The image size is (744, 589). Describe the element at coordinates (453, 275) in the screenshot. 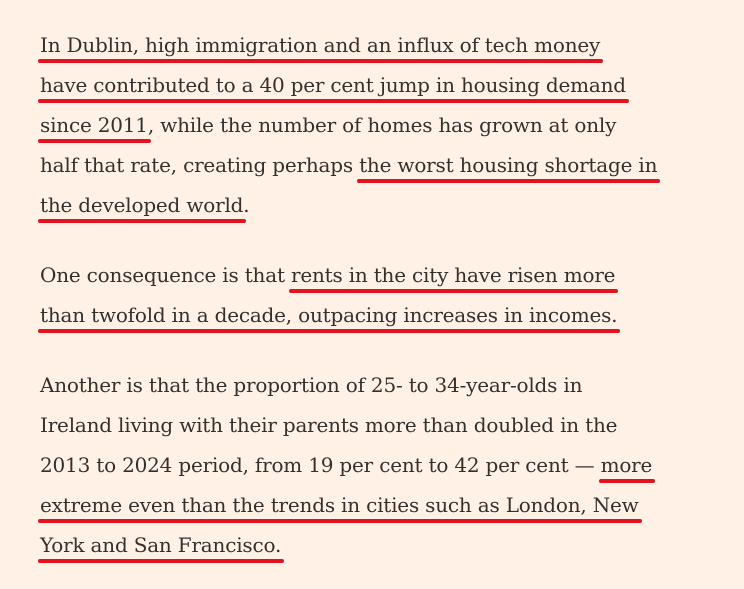

I see `highlighted-text: rents in the city have risen more` at that location.